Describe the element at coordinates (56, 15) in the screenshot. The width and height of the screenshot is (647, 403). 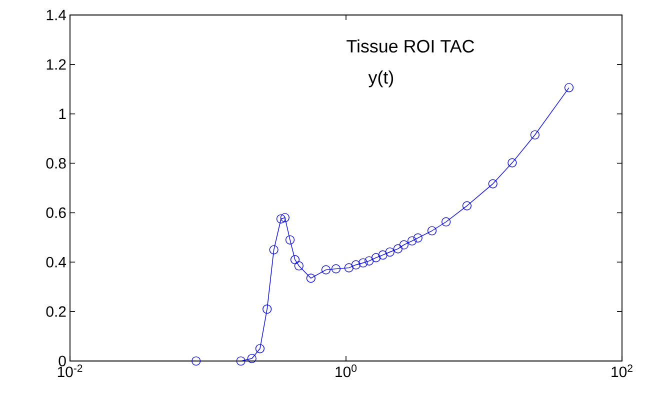
I see `y-tick-label: 1.4` at that location.